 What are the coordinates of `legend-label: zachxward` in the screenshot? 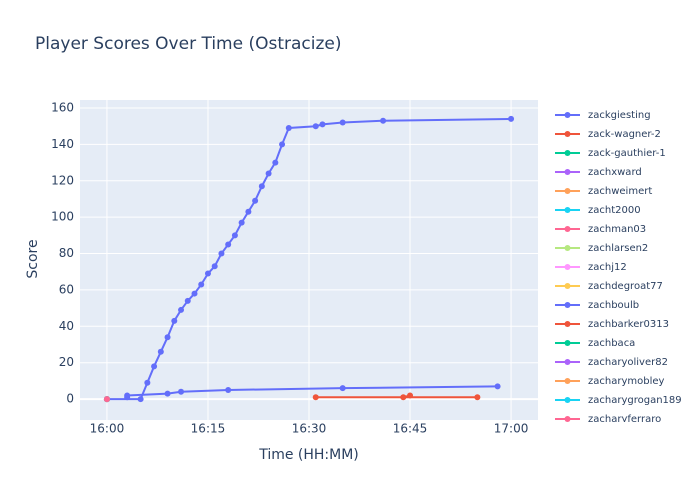 It's located at (615, 172).